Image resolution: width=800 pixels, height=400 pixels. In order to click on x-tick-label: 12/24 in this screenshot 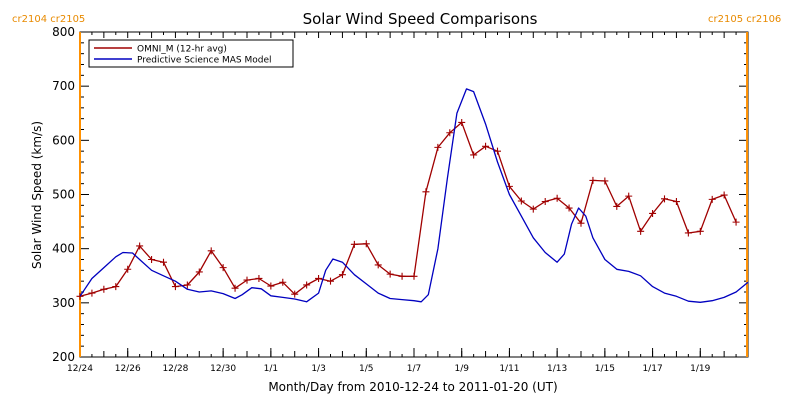, I will do `click(80, 369)`.